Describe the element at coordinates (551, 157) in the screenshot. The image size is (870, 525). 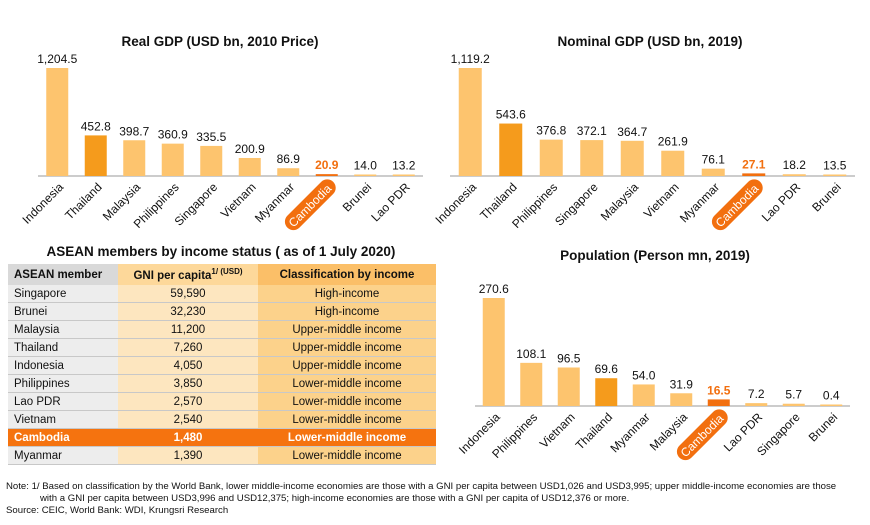
I see `nominal-gdp-bar-philippines` at that location.